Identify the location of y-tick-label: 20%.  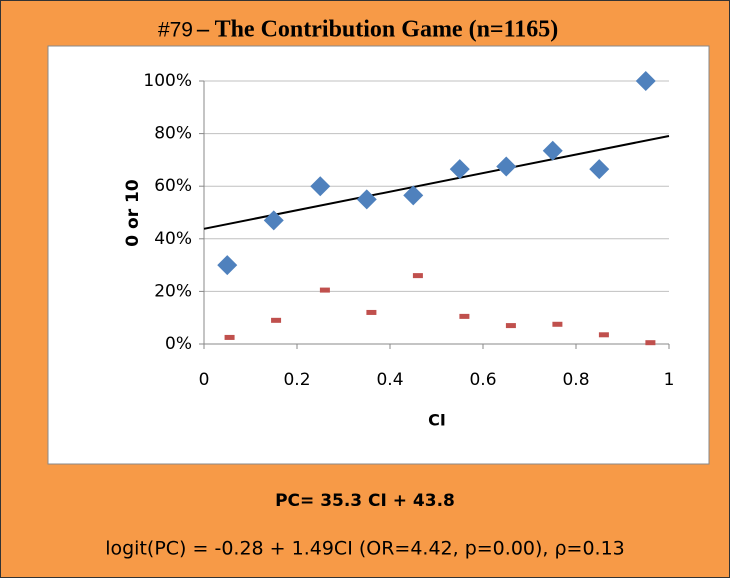
(173, 291).